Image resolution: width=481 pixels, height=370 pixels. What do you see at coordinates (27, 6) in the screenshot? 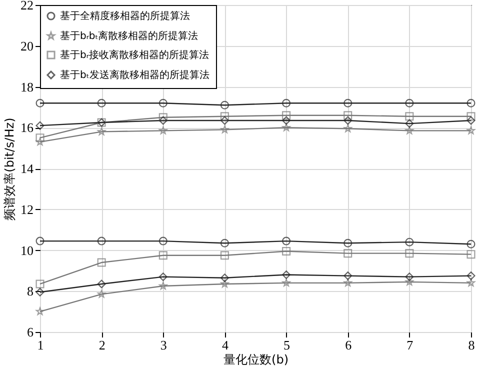
I see `y-tick-label: 22` at bounding box center [27, 6].